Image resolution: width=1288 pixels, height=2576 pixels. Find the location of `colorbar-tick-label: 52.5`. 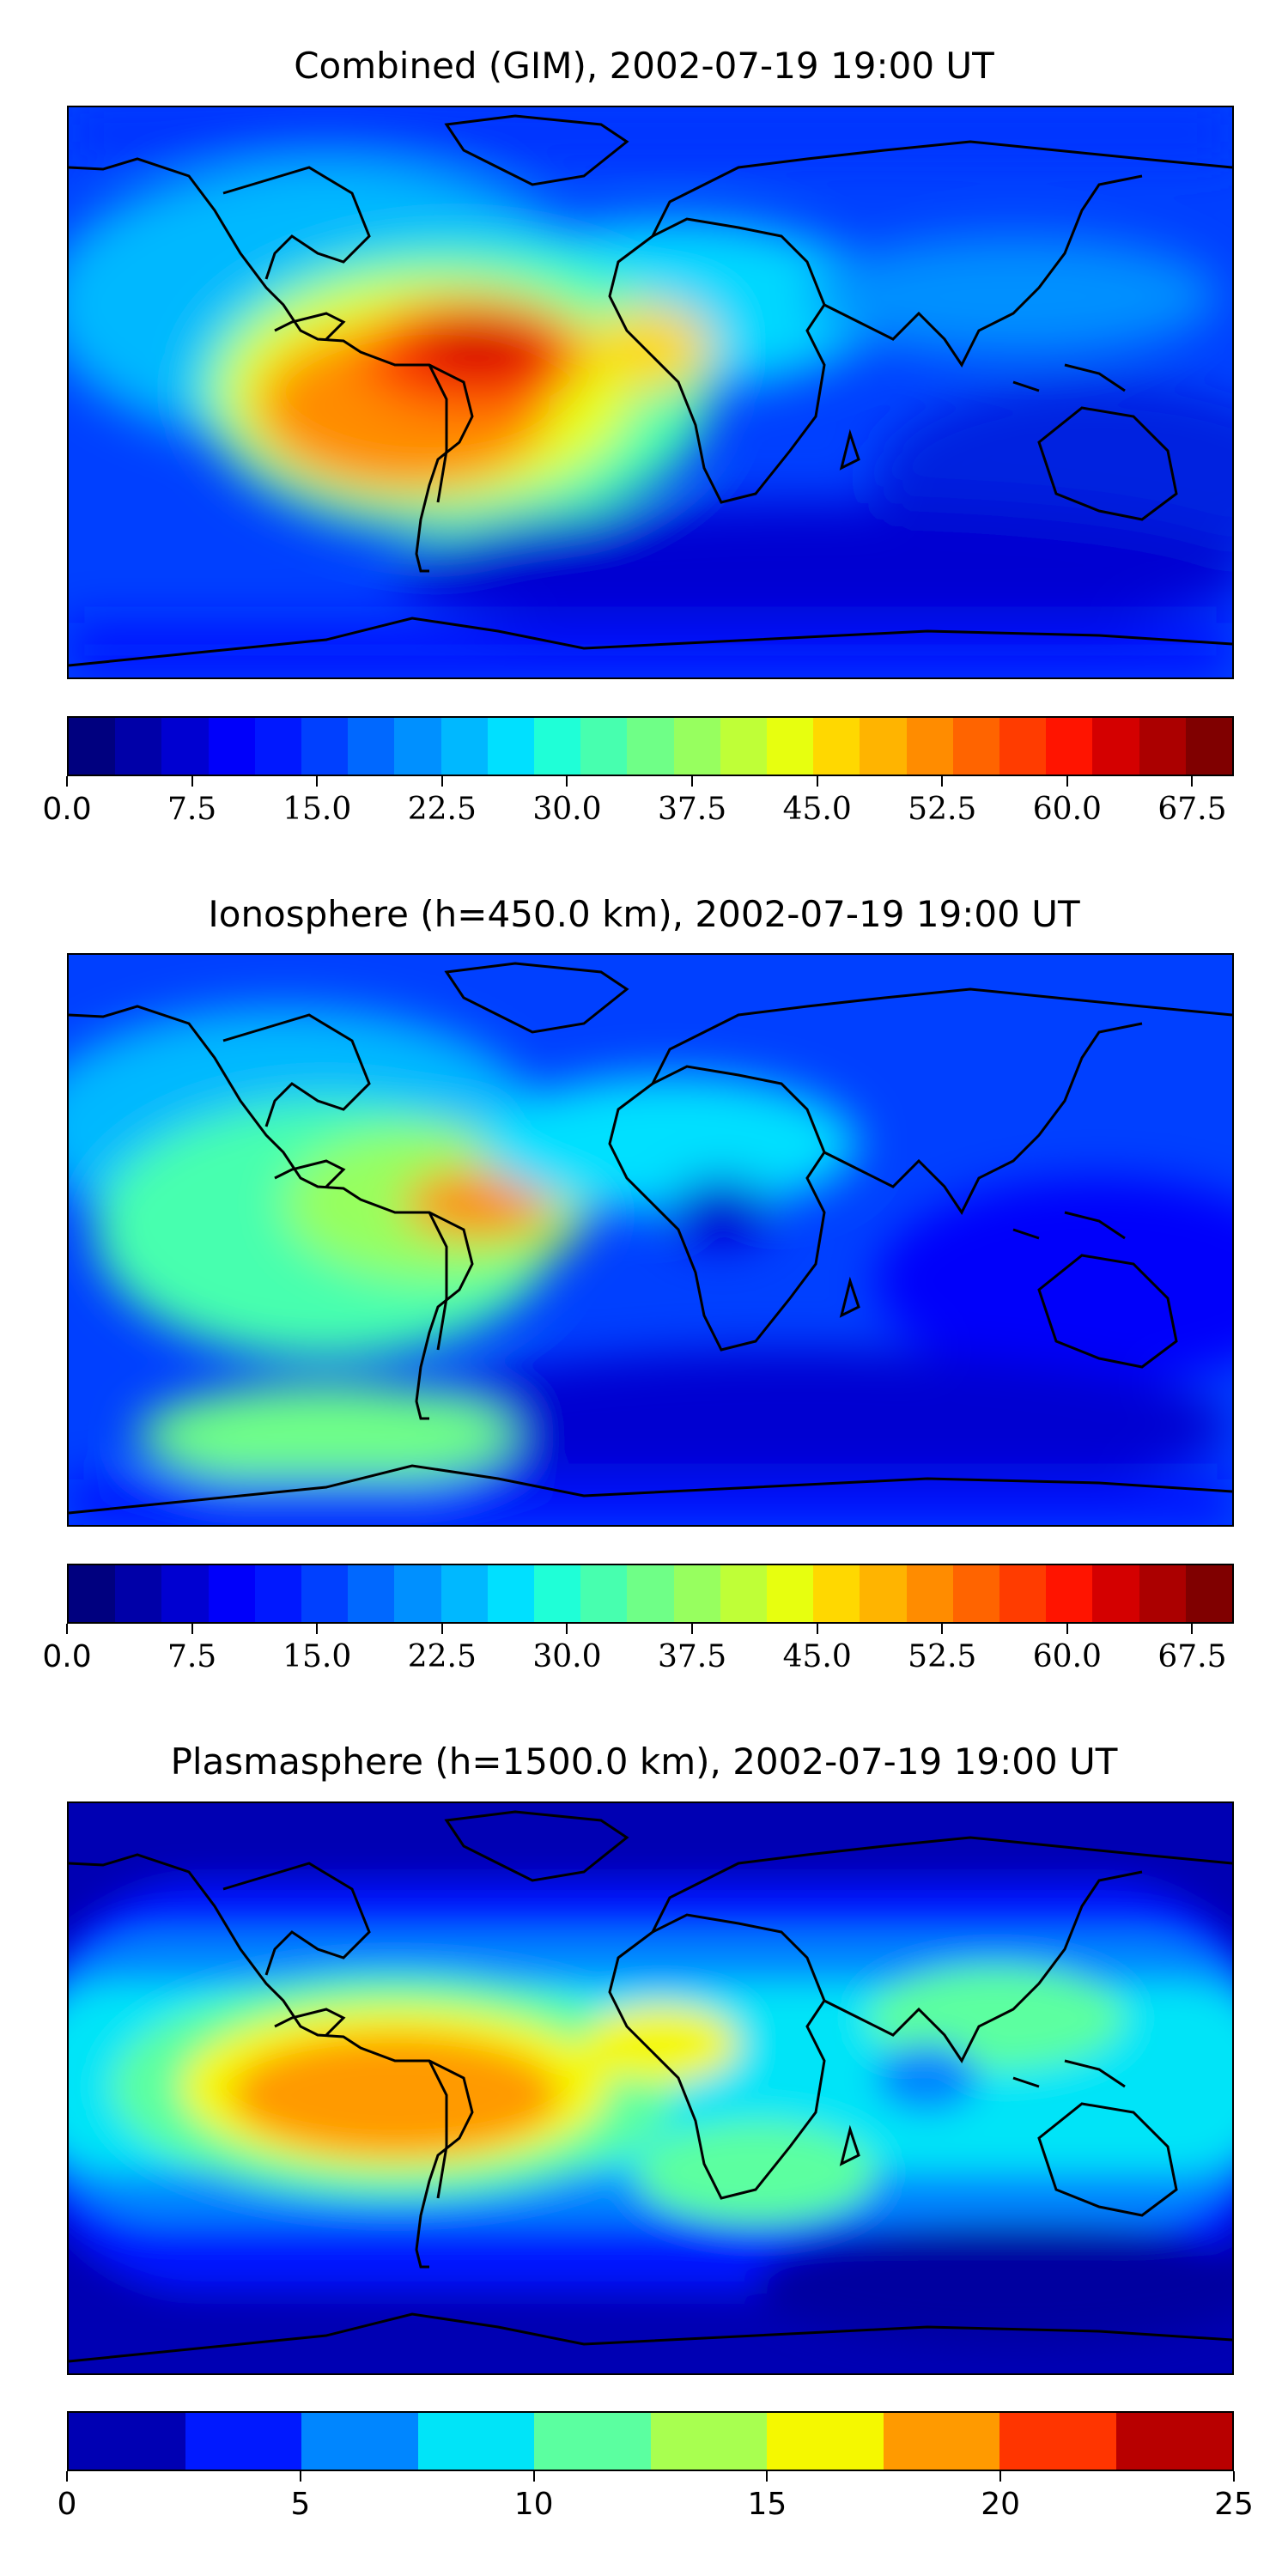

colorbar-tick-label: 52.5 is located at coordinates (943, 1656).